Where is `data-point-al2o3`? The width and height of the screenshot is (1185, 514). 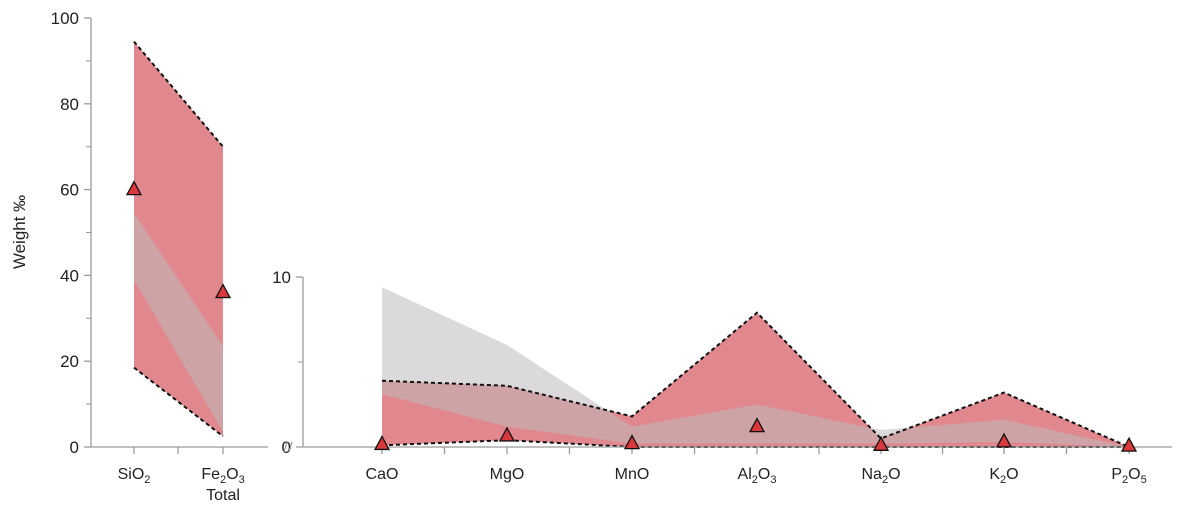
data-point-al2o3 is located at coordinates (757, 425).